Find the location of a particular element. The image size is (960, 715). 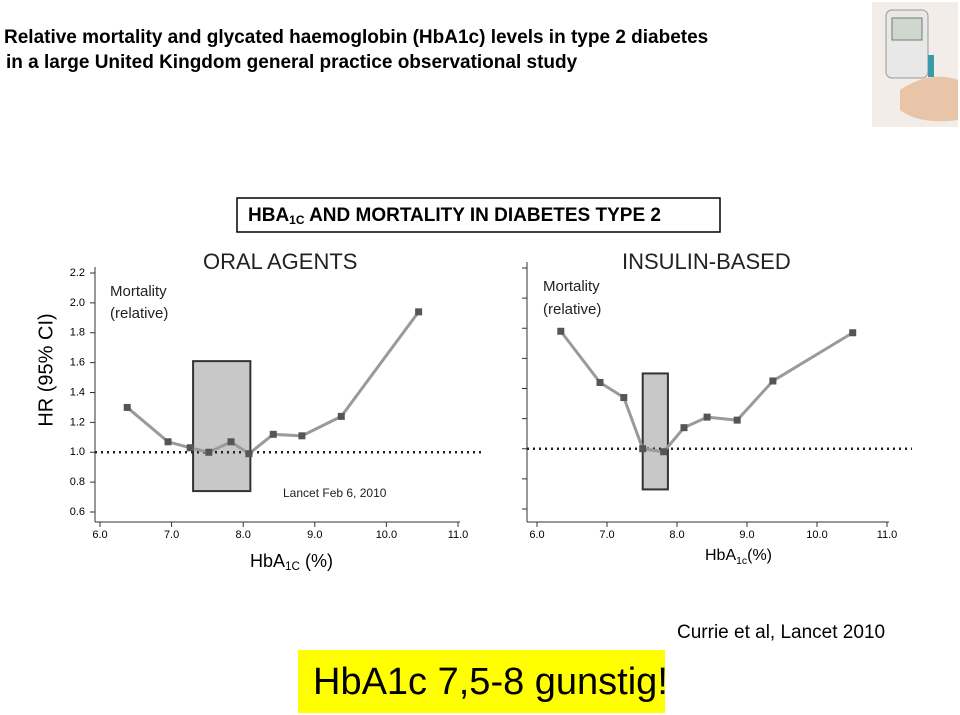

y-tick-label: 2.0 is located at coordinates (77, 303).